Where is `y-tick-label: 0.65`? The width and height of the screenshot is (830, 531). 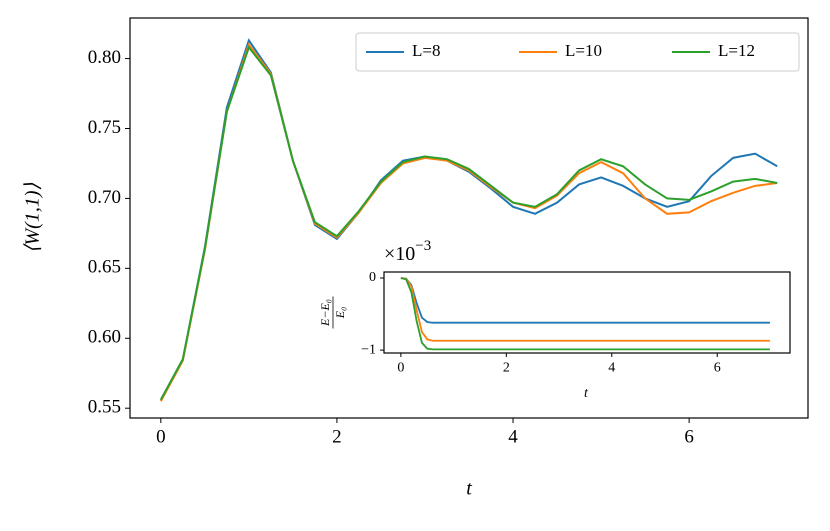 y-tick-label: 0.65 is located at coordinates (104, 267).